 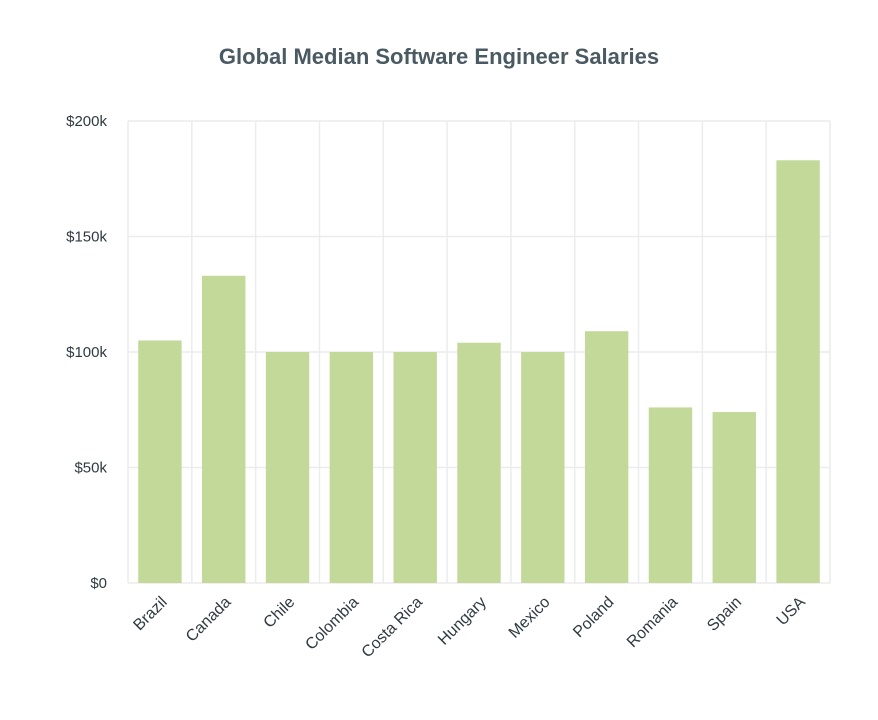 I want to click on y-tick-label: $200k, so click(x=86, y=121).